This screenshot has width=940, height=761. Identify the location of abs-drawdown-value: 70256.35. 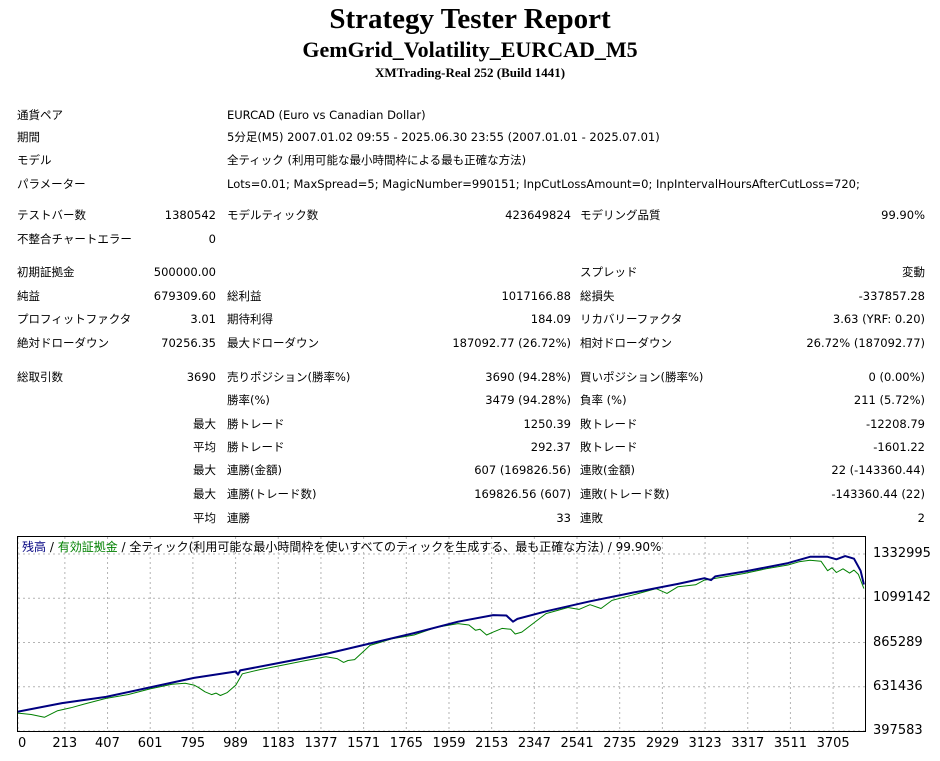
(188, 343).